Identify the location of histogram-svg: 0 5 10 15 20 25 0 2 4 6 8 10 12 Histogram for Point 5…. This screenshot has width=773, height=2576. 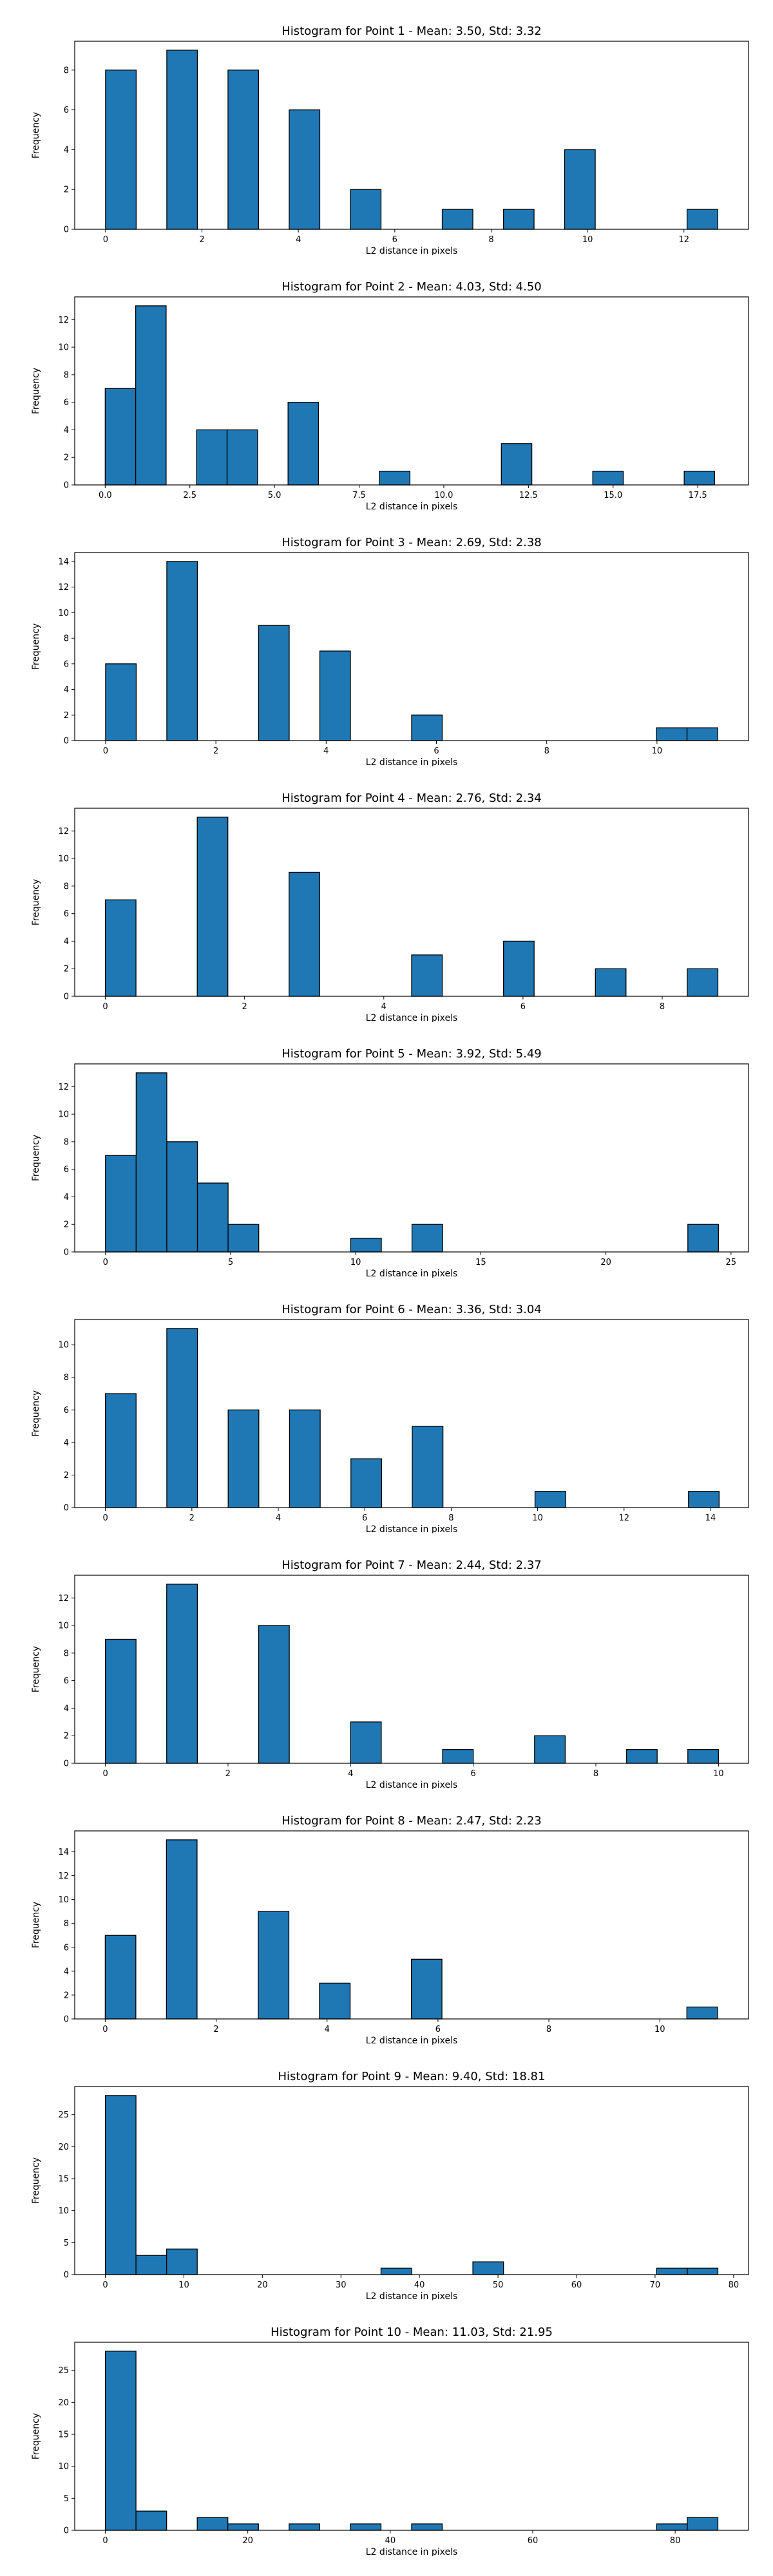
(390, 1162).